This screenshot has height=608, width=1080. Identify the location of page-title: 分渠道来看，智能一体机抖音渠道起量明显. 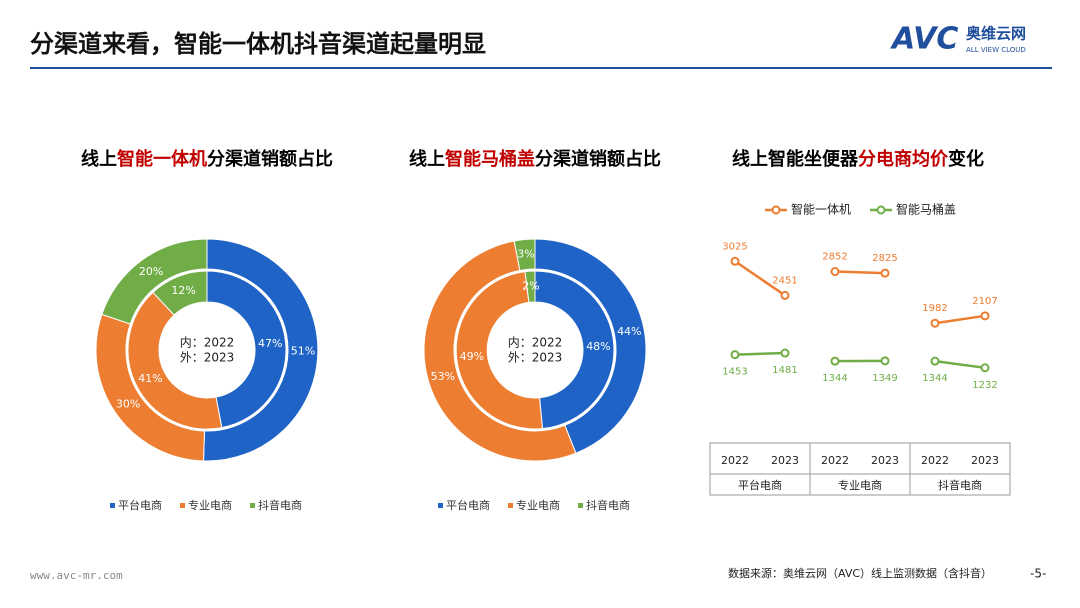
(258, 44).